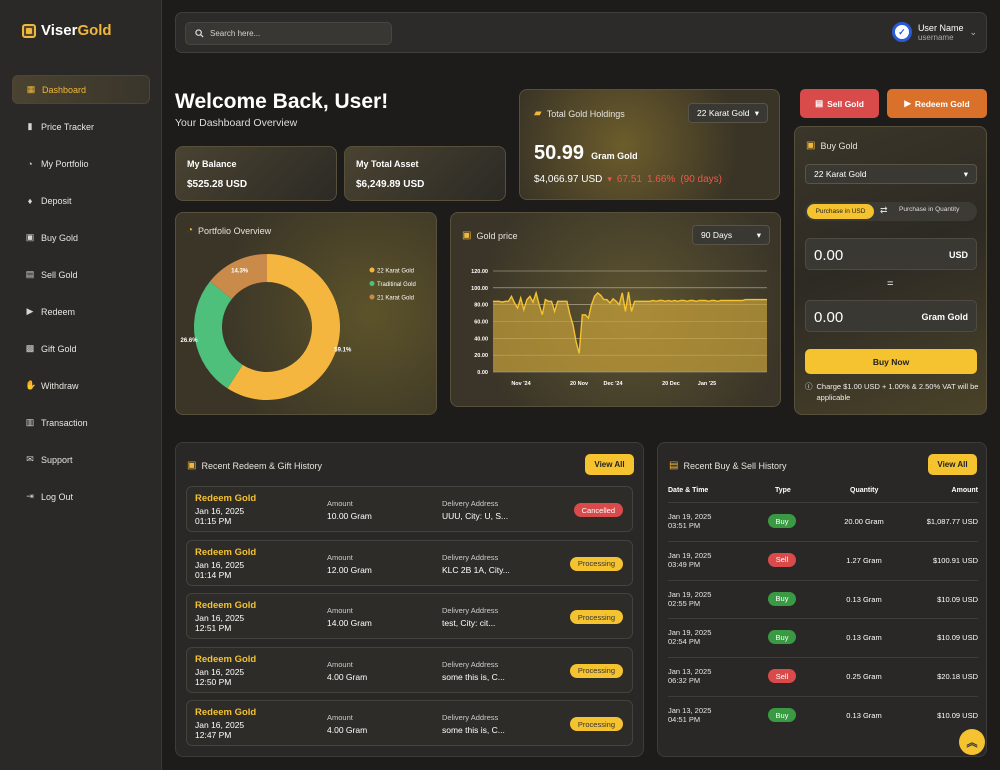 The height and width of the screenshot is (770, 1000). Describe the element at coordinates (81, 200) in the screenshot. I see `sidebar-item-deposit: ♦ Deposit` at that location.